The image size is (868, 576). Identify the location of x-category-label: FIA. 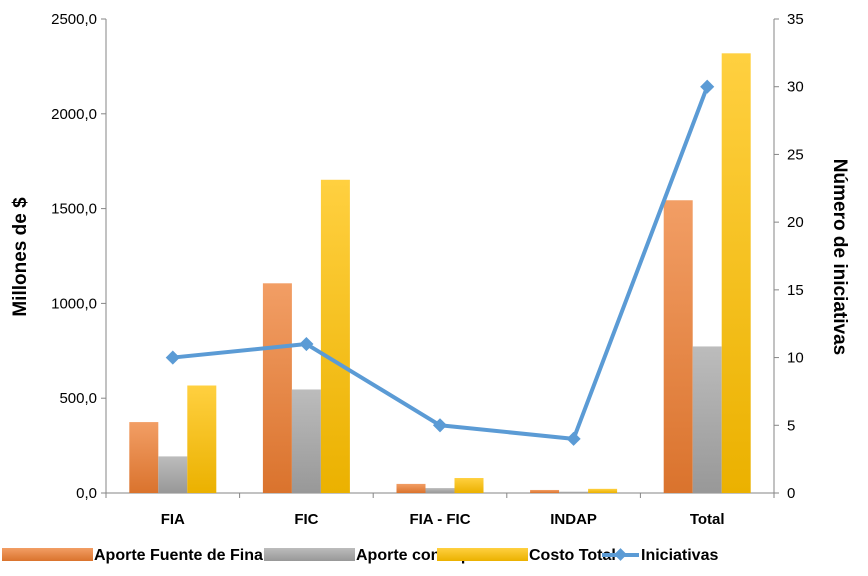
(173, 519).